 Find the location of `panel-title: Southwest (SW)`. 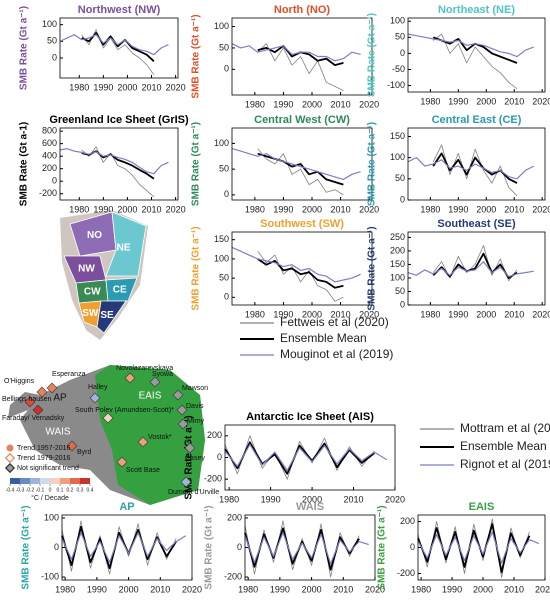

panel-title: Southwest (SW) is located at coordinates (302, 224).